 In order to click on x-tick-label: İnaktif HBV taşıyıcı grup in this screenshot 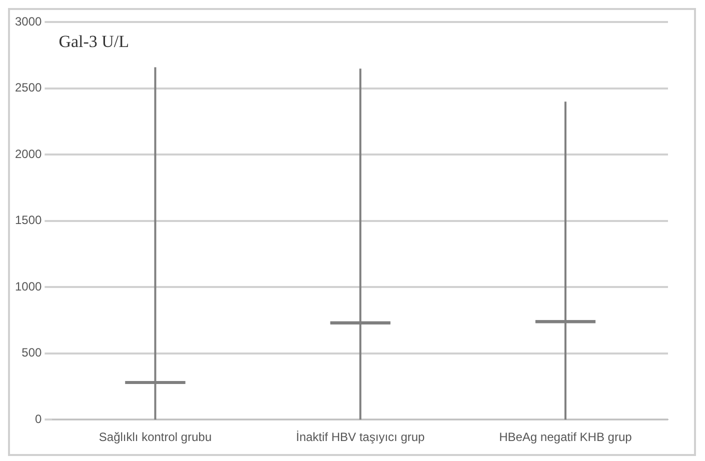, I will do `click(361, 437)`.